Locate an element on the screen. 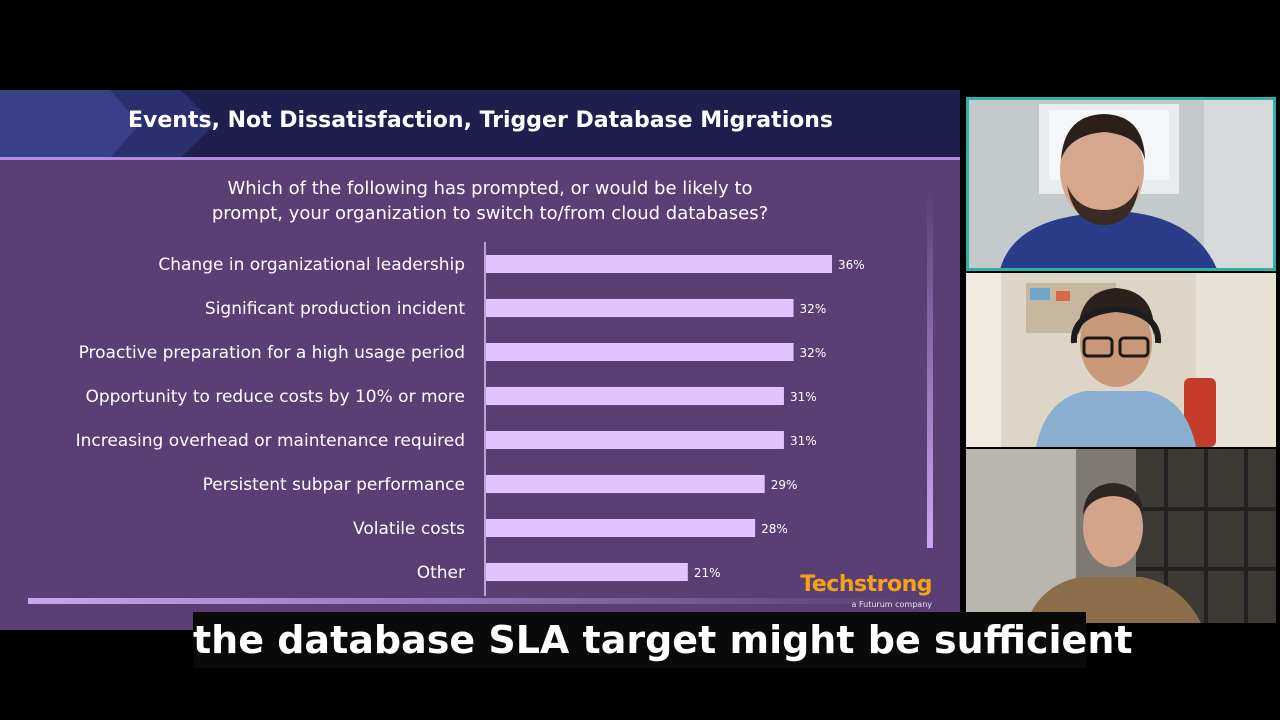 The image size is (1280, 720). logo-tagline: a Futurum company is located at coordinates (891, 604).